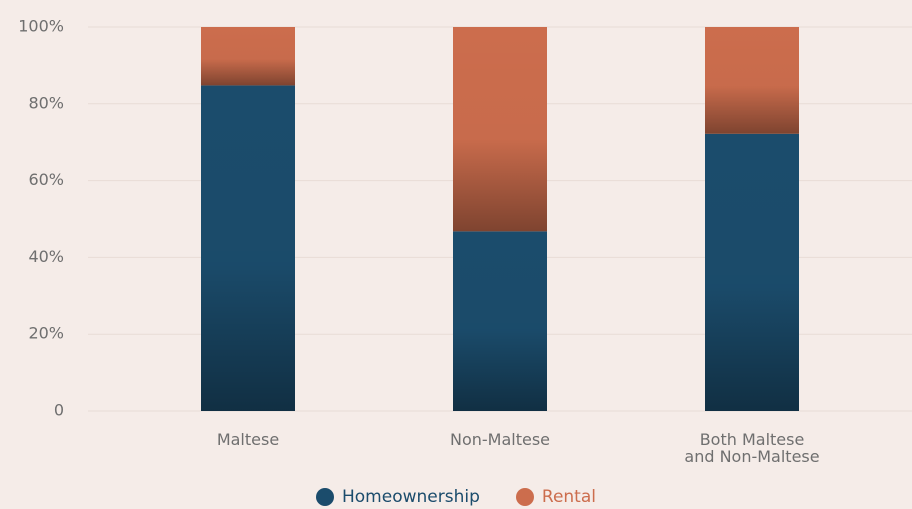  What do you see at coordinates (41, 26) in the screenshot?
I see `y-tick-label: 100%` at bounding box center [41, 26].